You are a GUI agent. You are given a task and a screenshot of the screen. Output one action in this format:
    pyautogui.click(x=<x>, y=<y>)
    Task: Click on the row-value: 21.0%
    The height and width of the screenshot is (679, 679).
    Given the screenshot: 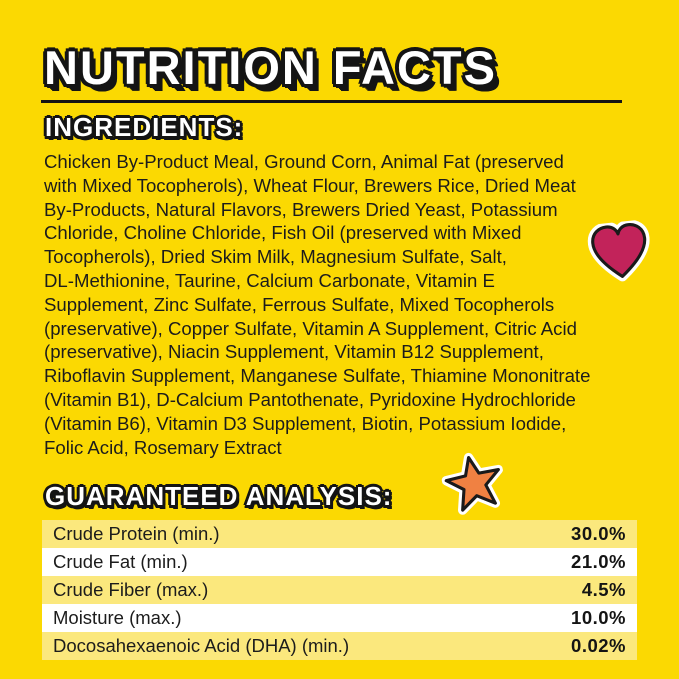 What is the action you would take?
    pyautogui.click(x=598, y=561)
    